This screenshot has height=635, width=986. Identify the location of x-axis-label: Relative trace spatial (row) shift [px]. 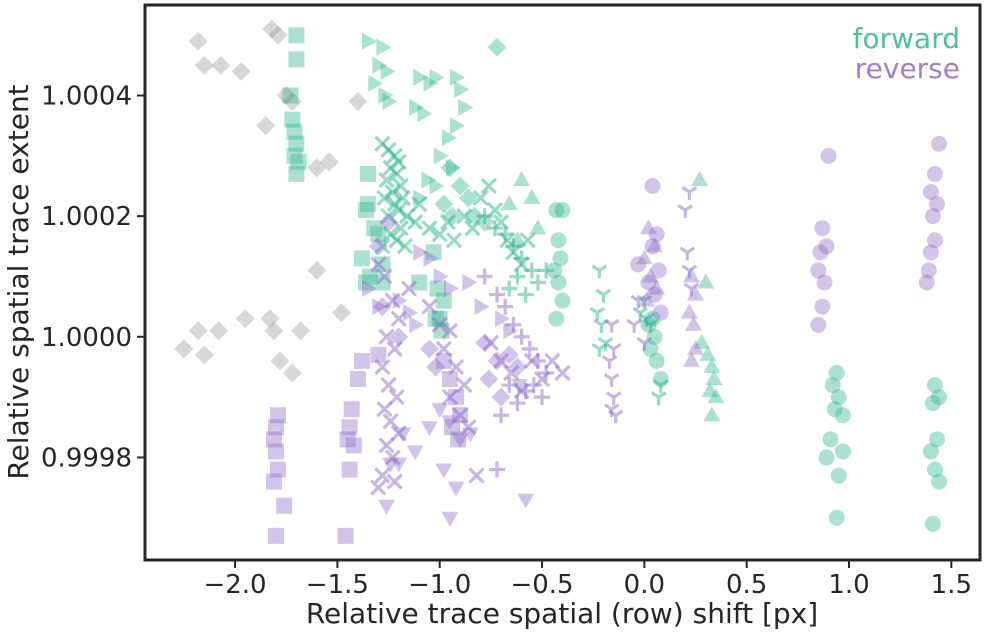
(562, 613).